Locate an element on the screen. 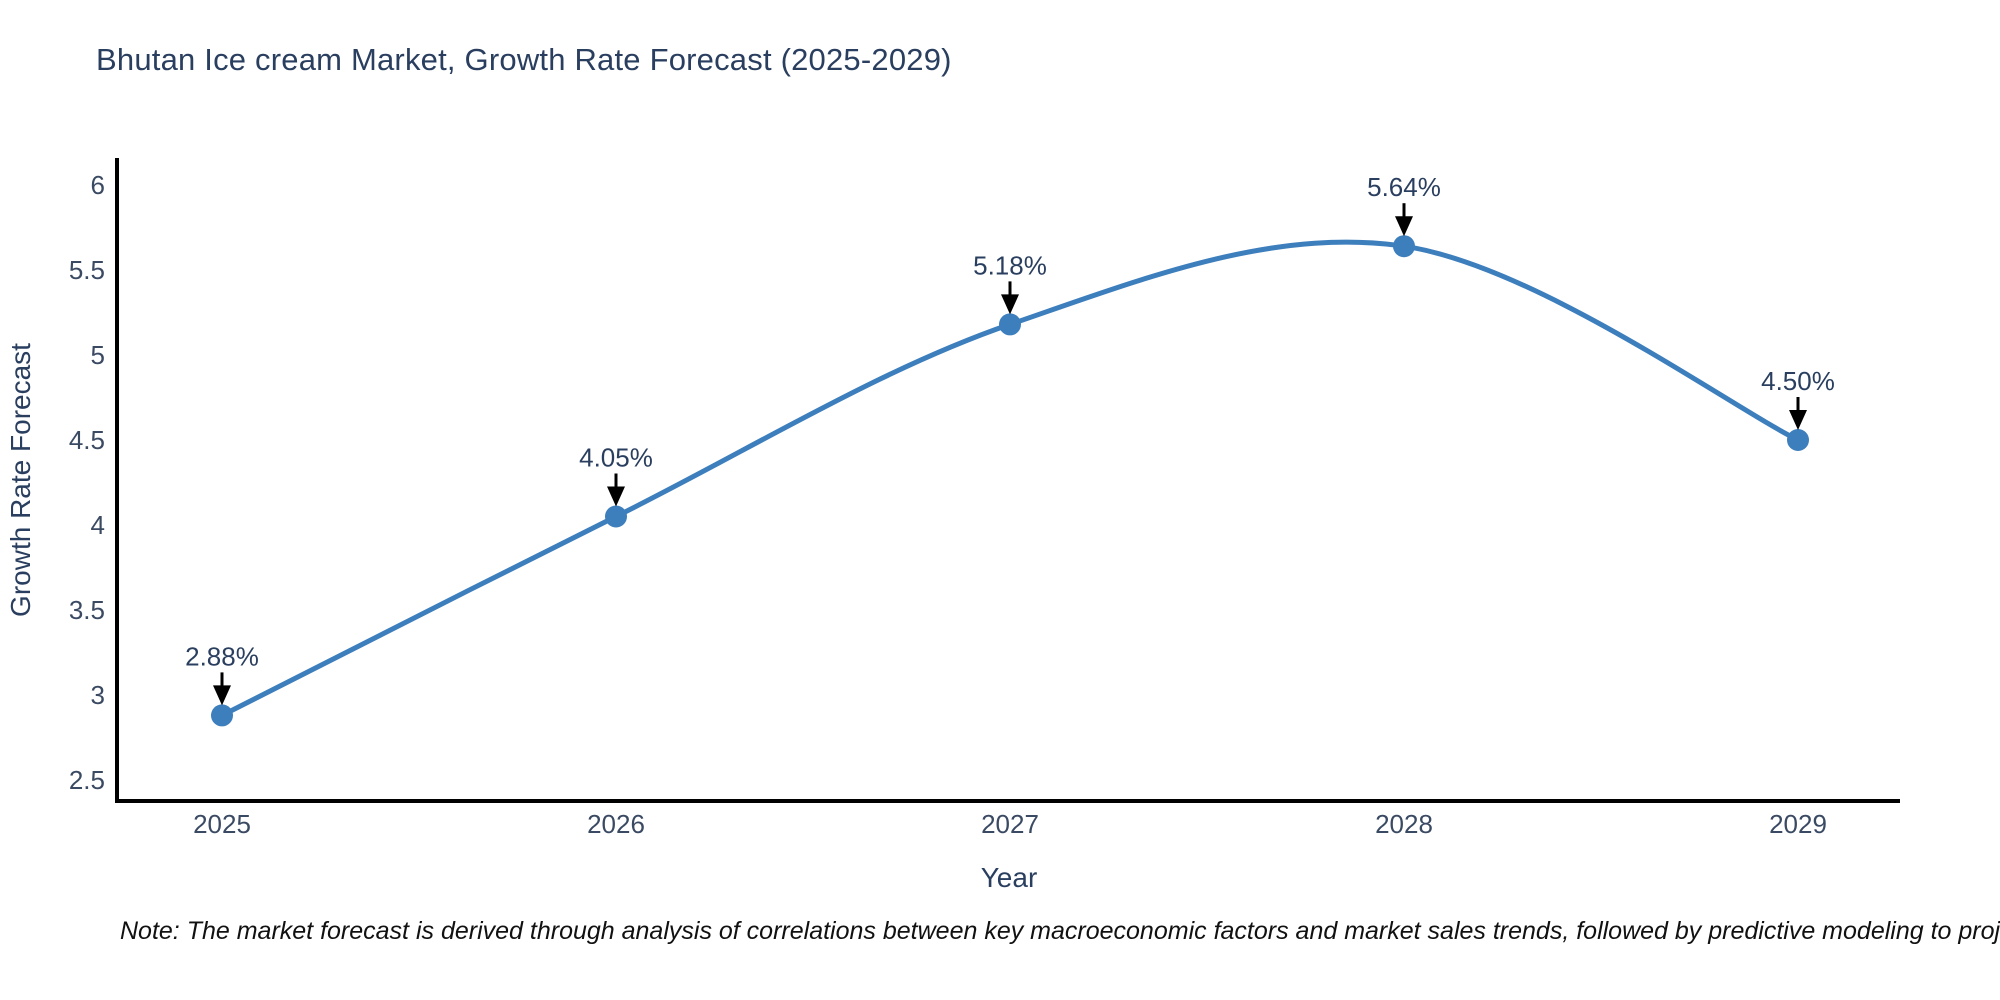 Image resolution: width=2000 pixels, height=1000 pixels. x-tick-label: 2025 is located at coordinates (222, 824).